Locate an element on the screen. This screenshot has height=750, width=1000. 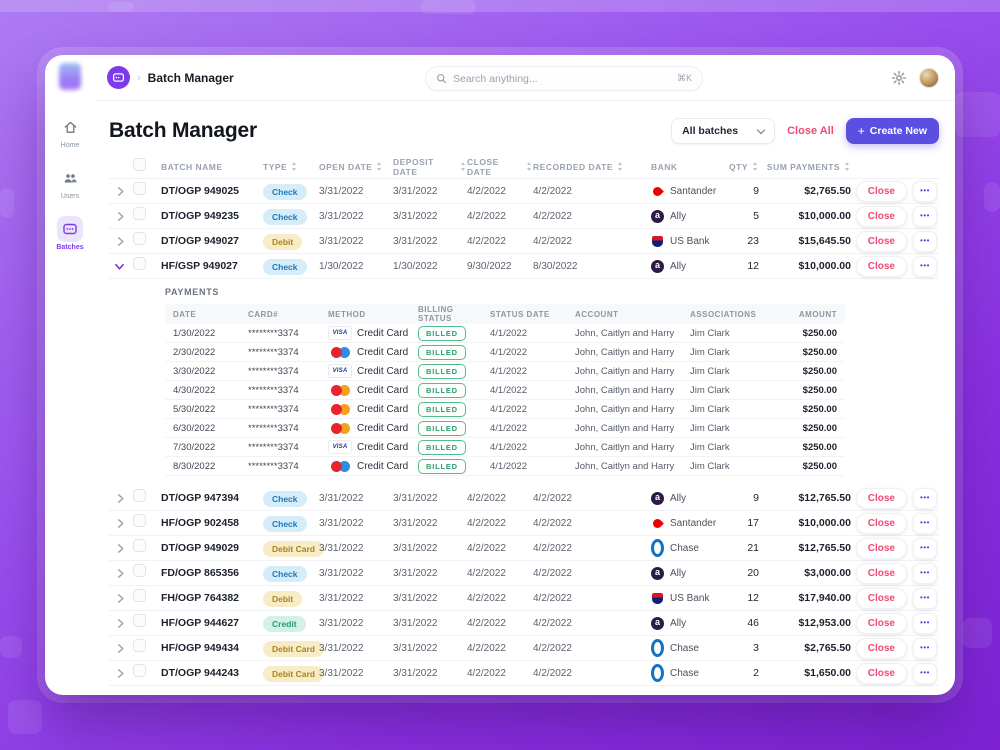
column-header: SUM PAYMENTS is located at coordinates (805, 167).